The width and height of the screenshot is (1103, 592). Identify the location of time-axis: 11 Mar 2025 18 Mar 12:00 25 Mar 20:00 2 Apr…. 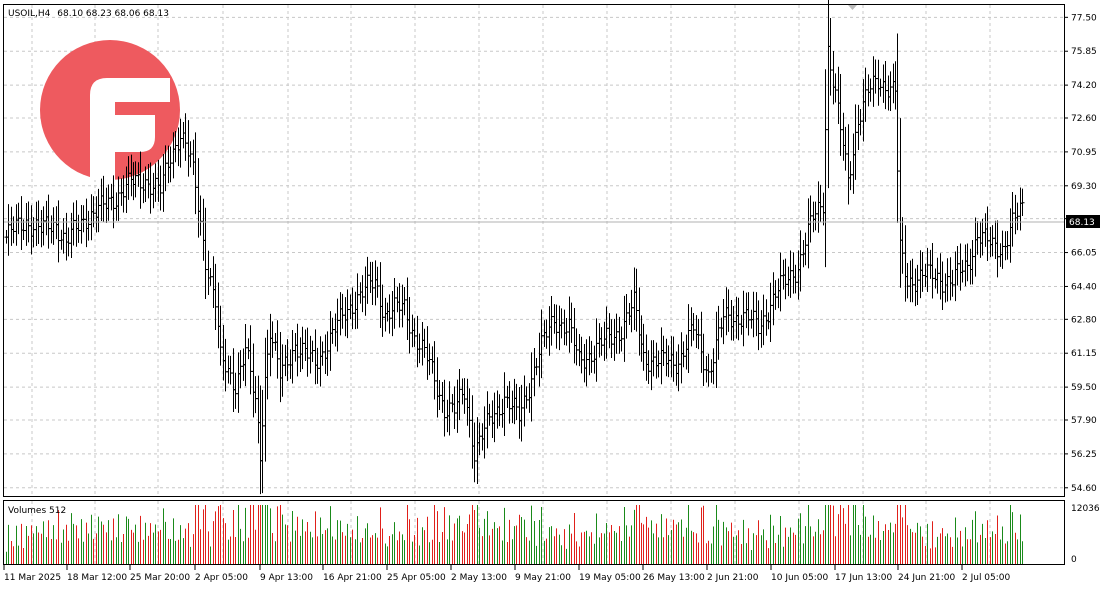
(507, 574).